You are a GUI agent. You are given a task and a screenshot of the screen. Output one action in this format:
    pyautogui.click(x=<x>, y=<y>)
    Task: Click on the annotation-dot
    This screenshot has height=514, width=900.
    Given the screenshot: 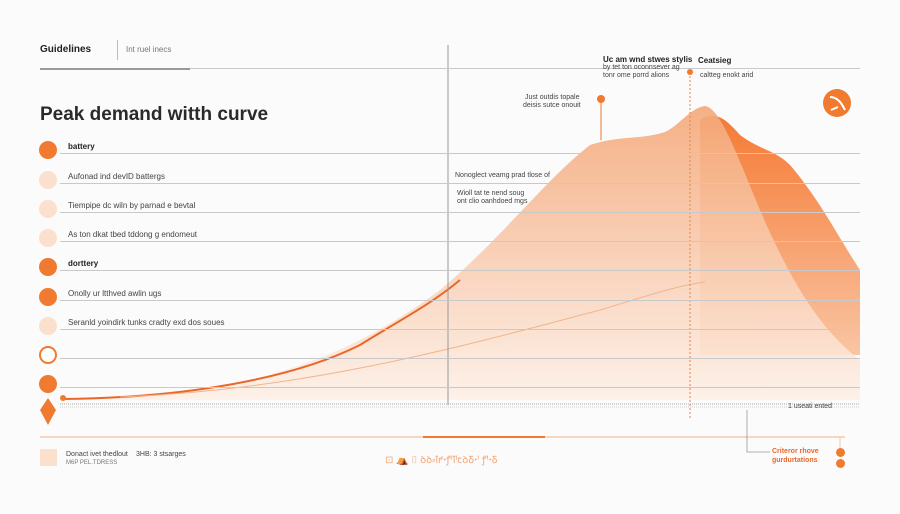 What is the action you would take?
    pyautogui.click(x=601, y=99)
    